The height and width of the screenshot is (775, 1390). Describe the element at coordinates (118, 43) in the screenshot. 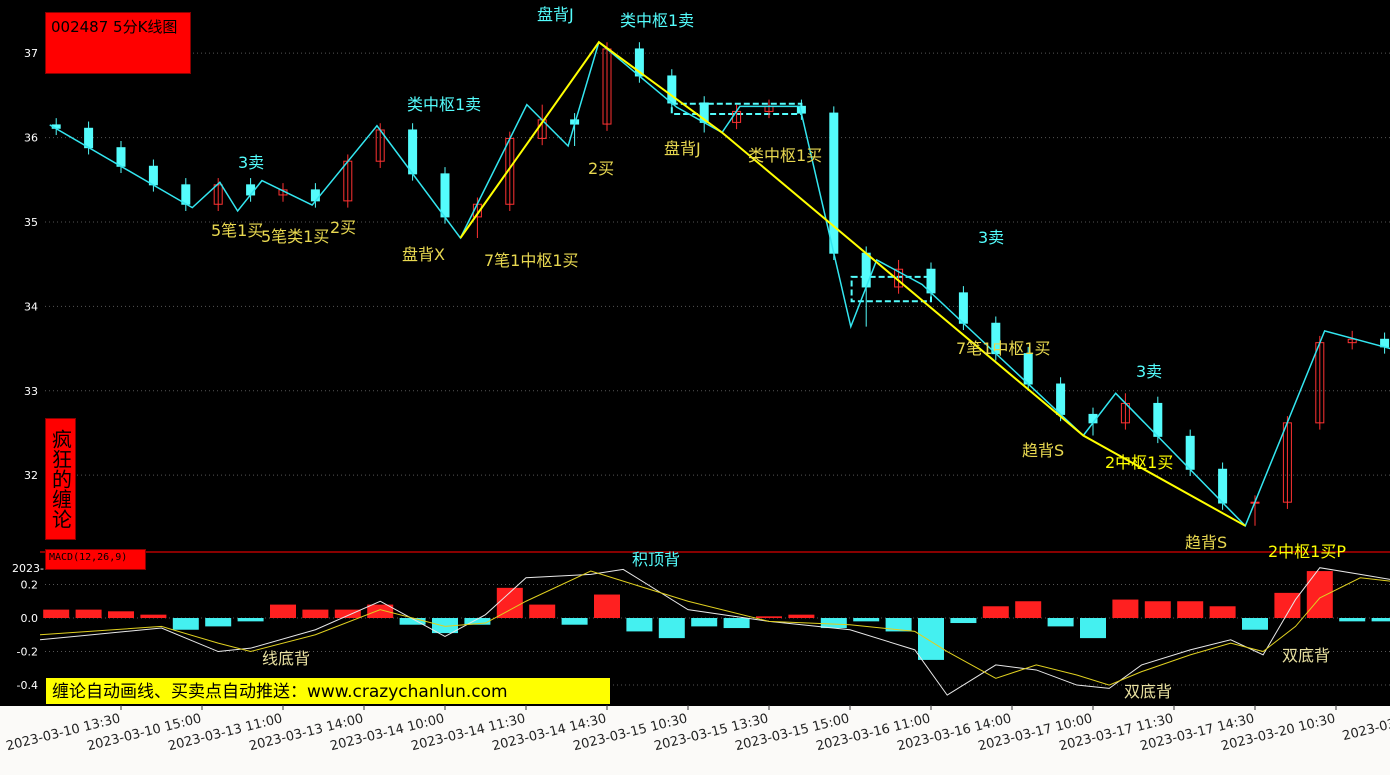

I see `chart-title: 002487 5分K线图` at that location.